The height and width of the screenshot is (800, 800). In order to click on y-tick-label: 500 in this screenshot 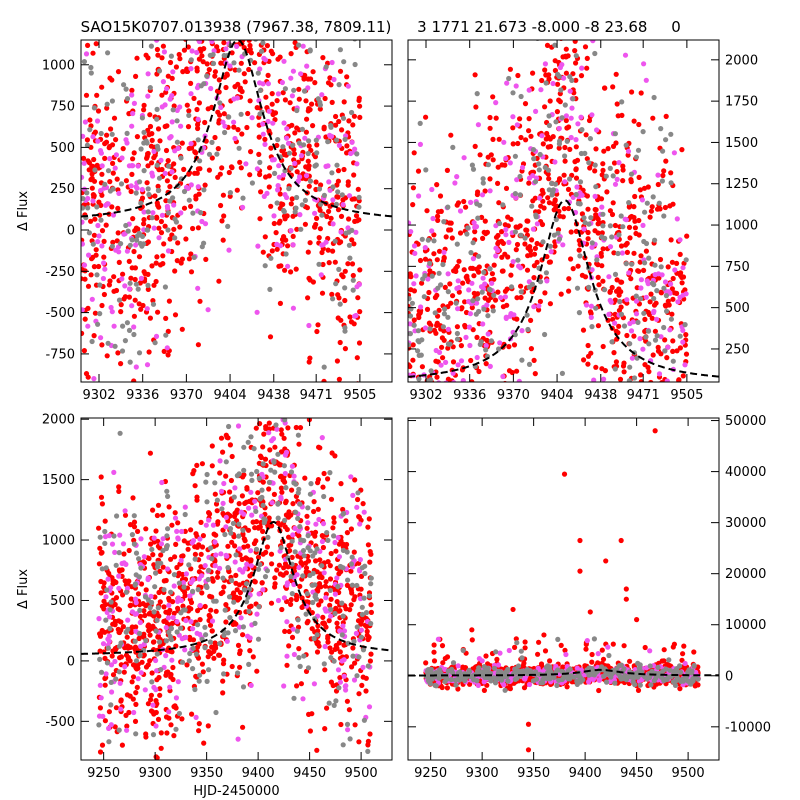, I will do `click(737, 308)`.